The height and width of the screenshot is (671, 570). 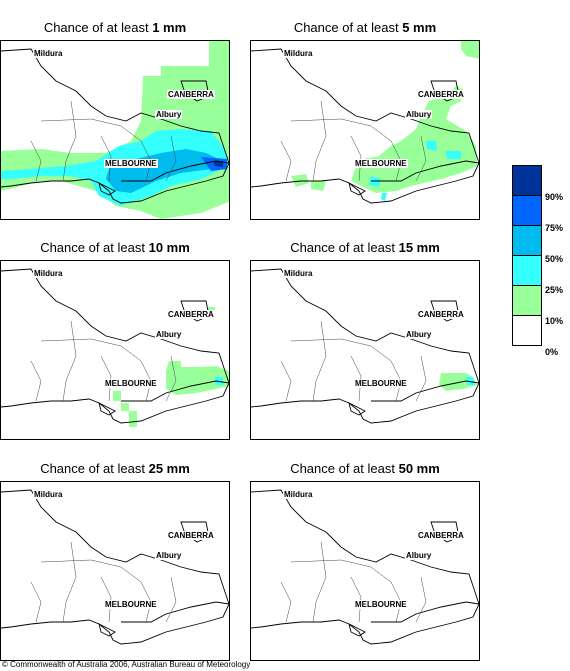 What do you see at coordinates (115, 27) in the screenshot?
I see `panel-title-1mm: Chance of at least 1 mm` at bounding box center [115, 27].